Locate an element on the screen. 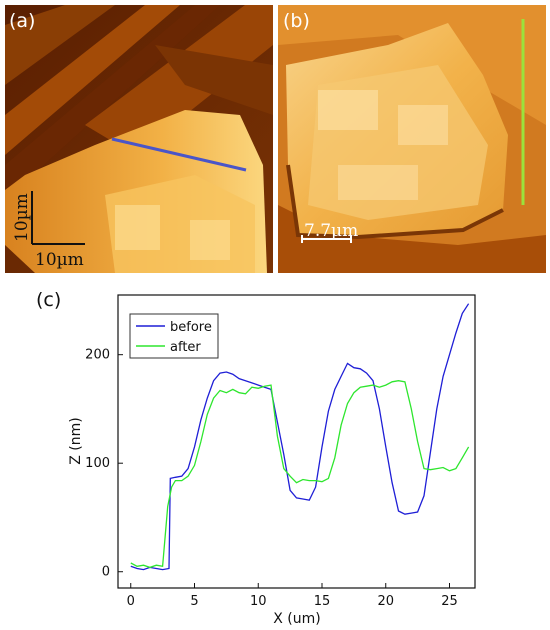  x-axis-label: X (um) is located at coordinates (296, 619).